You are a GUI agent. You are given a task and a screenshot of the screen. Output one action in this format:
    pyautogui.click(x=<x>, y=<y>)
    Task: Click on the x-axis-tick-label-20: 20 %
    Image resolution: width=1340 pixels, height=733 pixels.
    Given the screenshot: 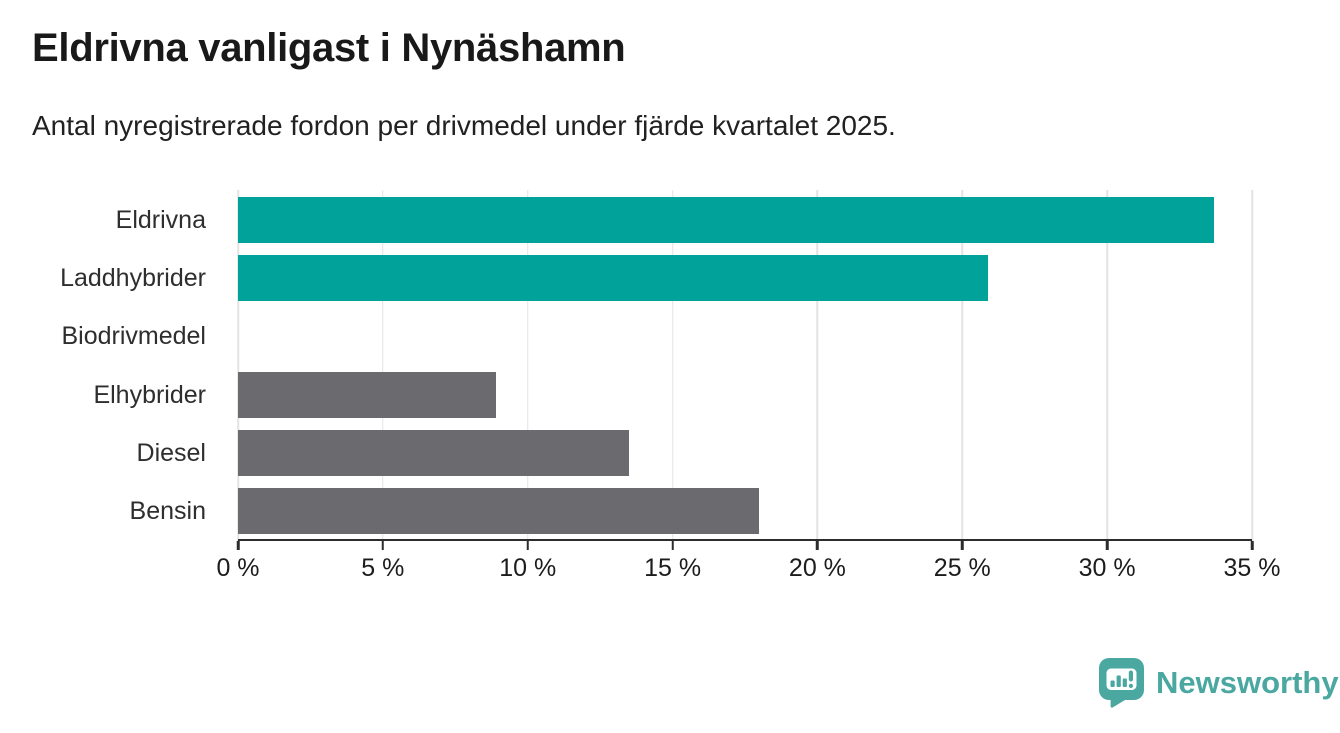 What is the action you would take?
    pyautogui.click(x=817, y=568)
    